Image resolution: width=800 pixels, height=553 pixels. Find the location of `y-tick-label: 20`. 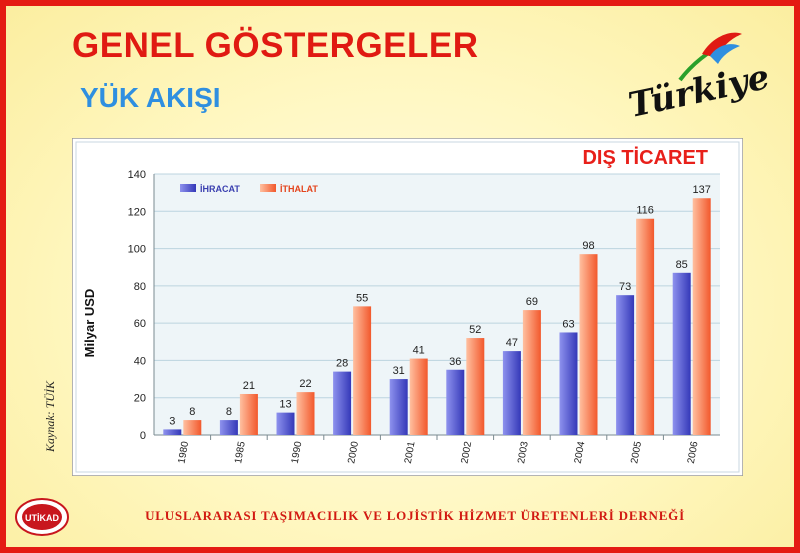

y-tick-label: 20 is located at coordinates (140, 399).